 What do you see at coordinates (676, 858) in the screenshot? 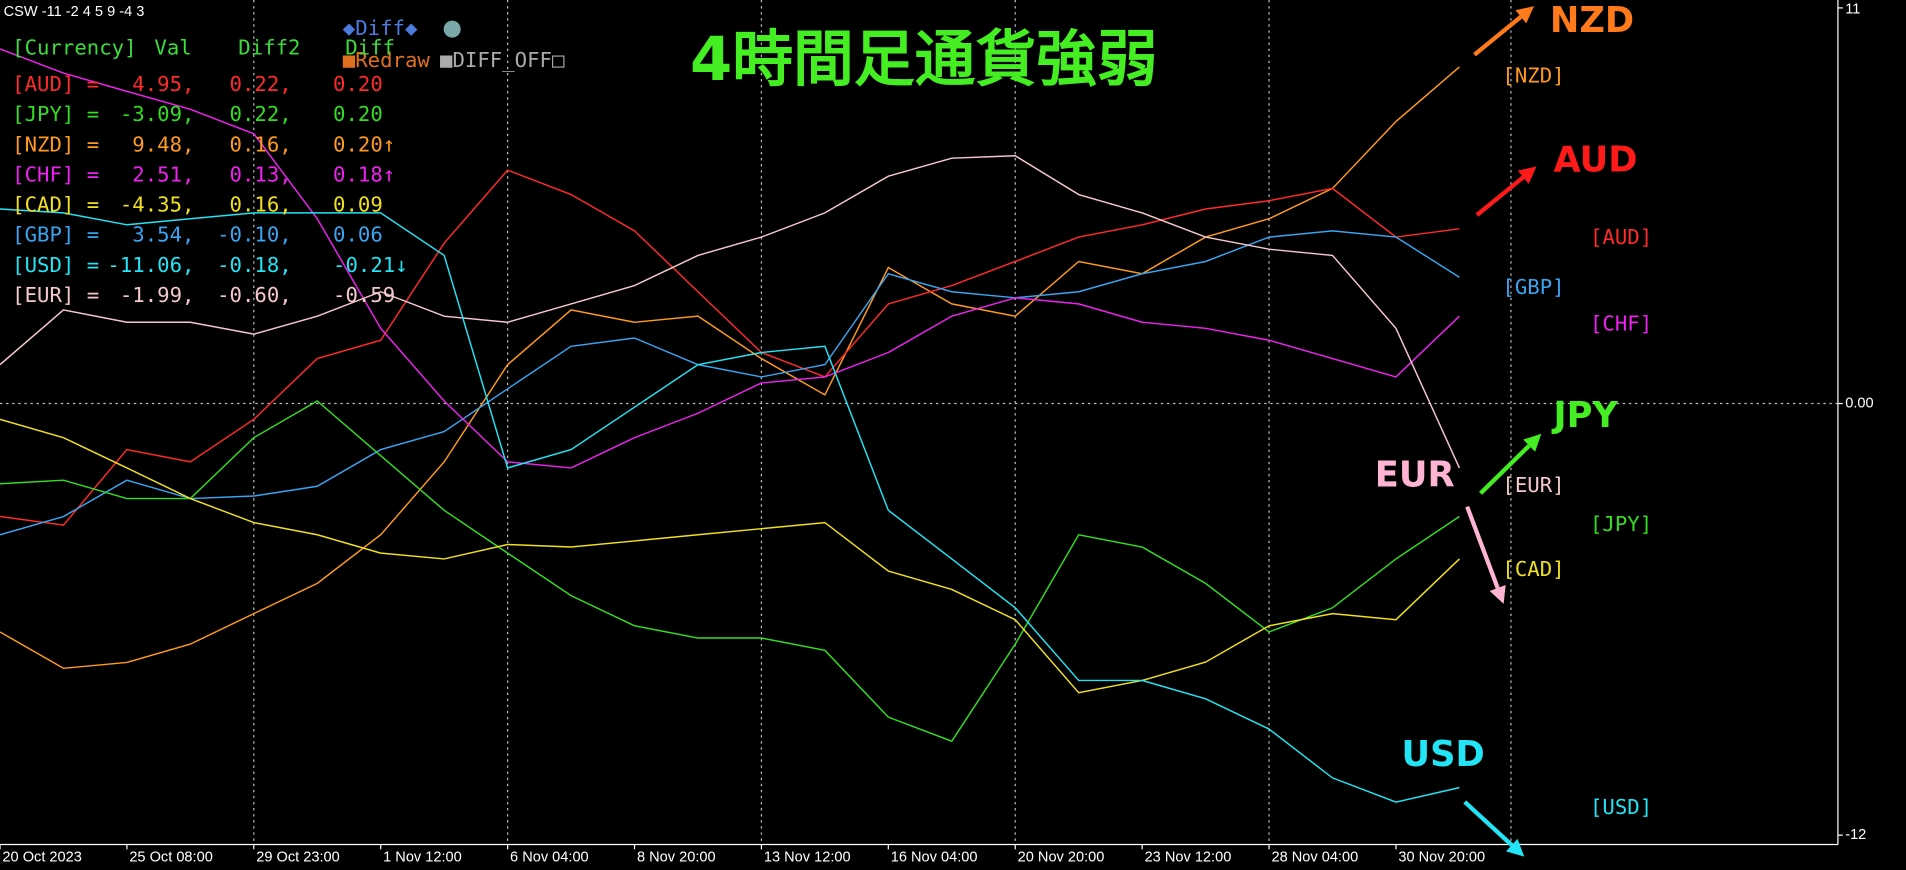
I see `x-tick-label: 8 Nov 20:00` at bounding box center [676, 858].